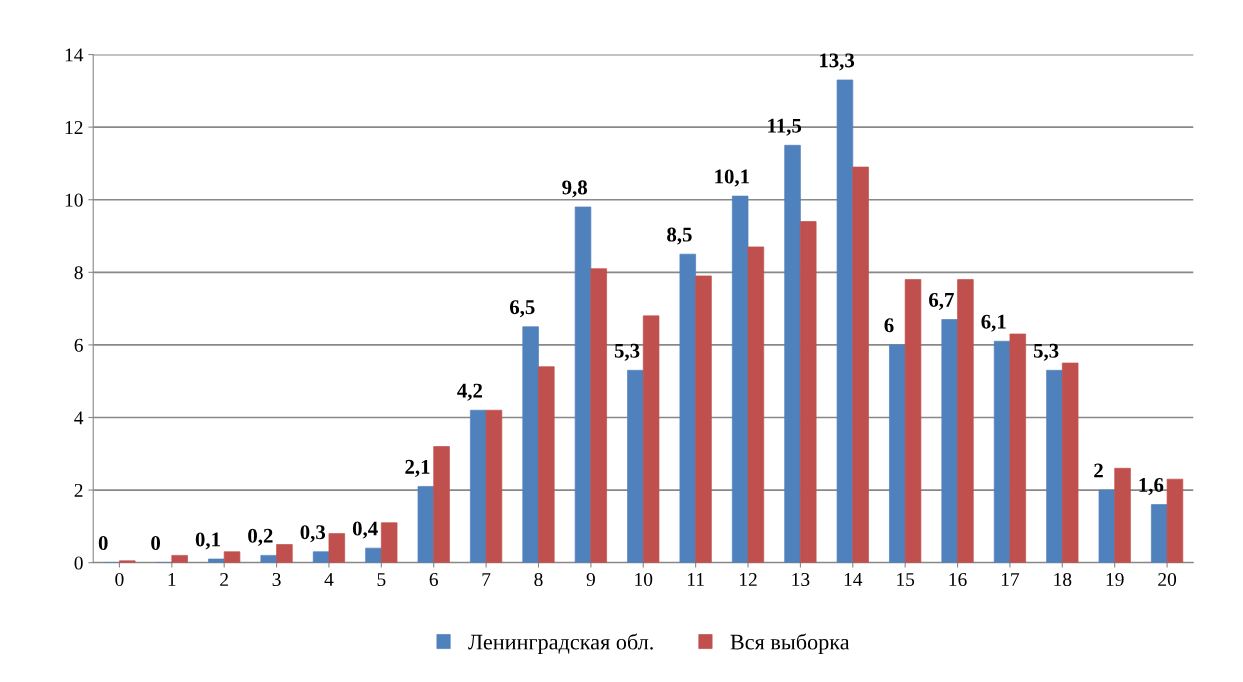 The height and width of the screenshot is (682, 1243). I want to click on x-tick-label: 0, so click(119, 579).